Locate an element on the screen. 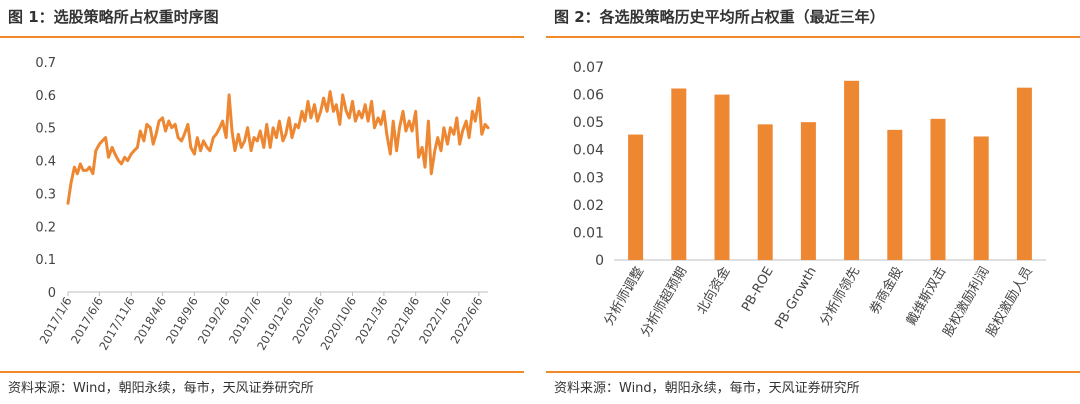 This screenshot has width=1080, height=404. y-tick-label: 0.3 is located at coordinates (45, 194).